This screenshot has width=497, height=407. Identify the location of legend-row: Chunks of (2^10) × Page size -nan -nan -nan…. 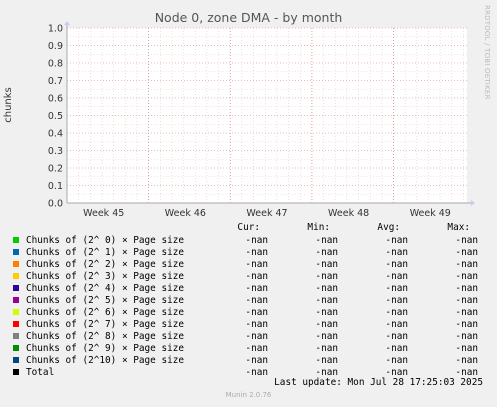
(248, 361).